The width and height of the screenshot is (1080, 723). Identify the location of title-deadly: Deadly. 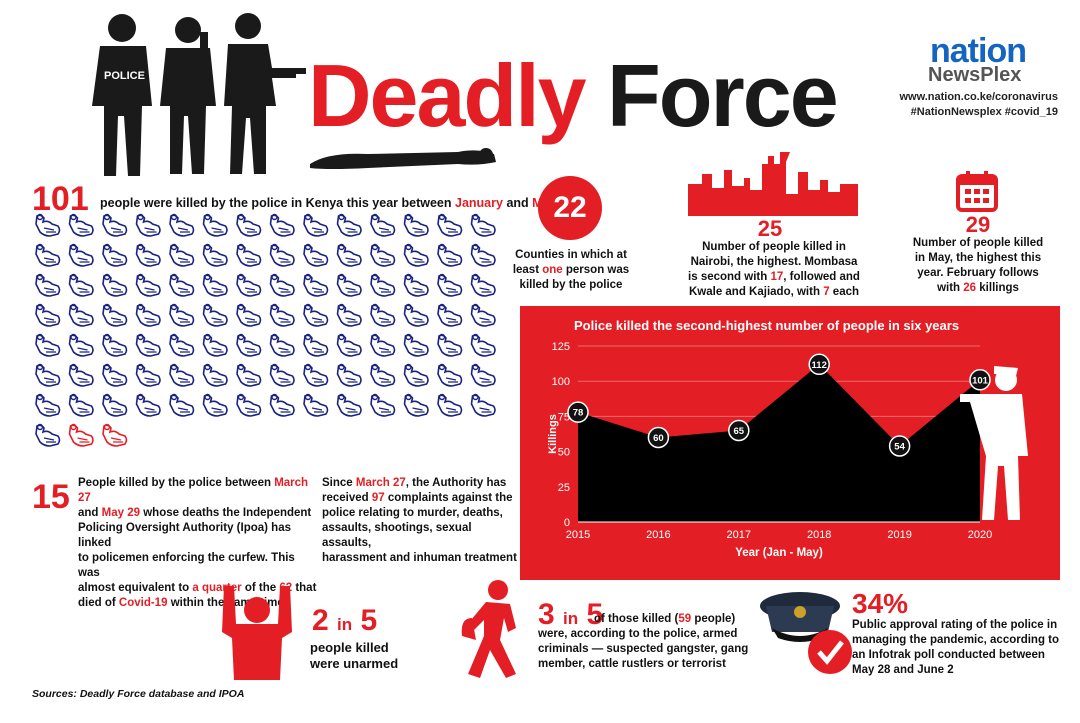
(447, 95).